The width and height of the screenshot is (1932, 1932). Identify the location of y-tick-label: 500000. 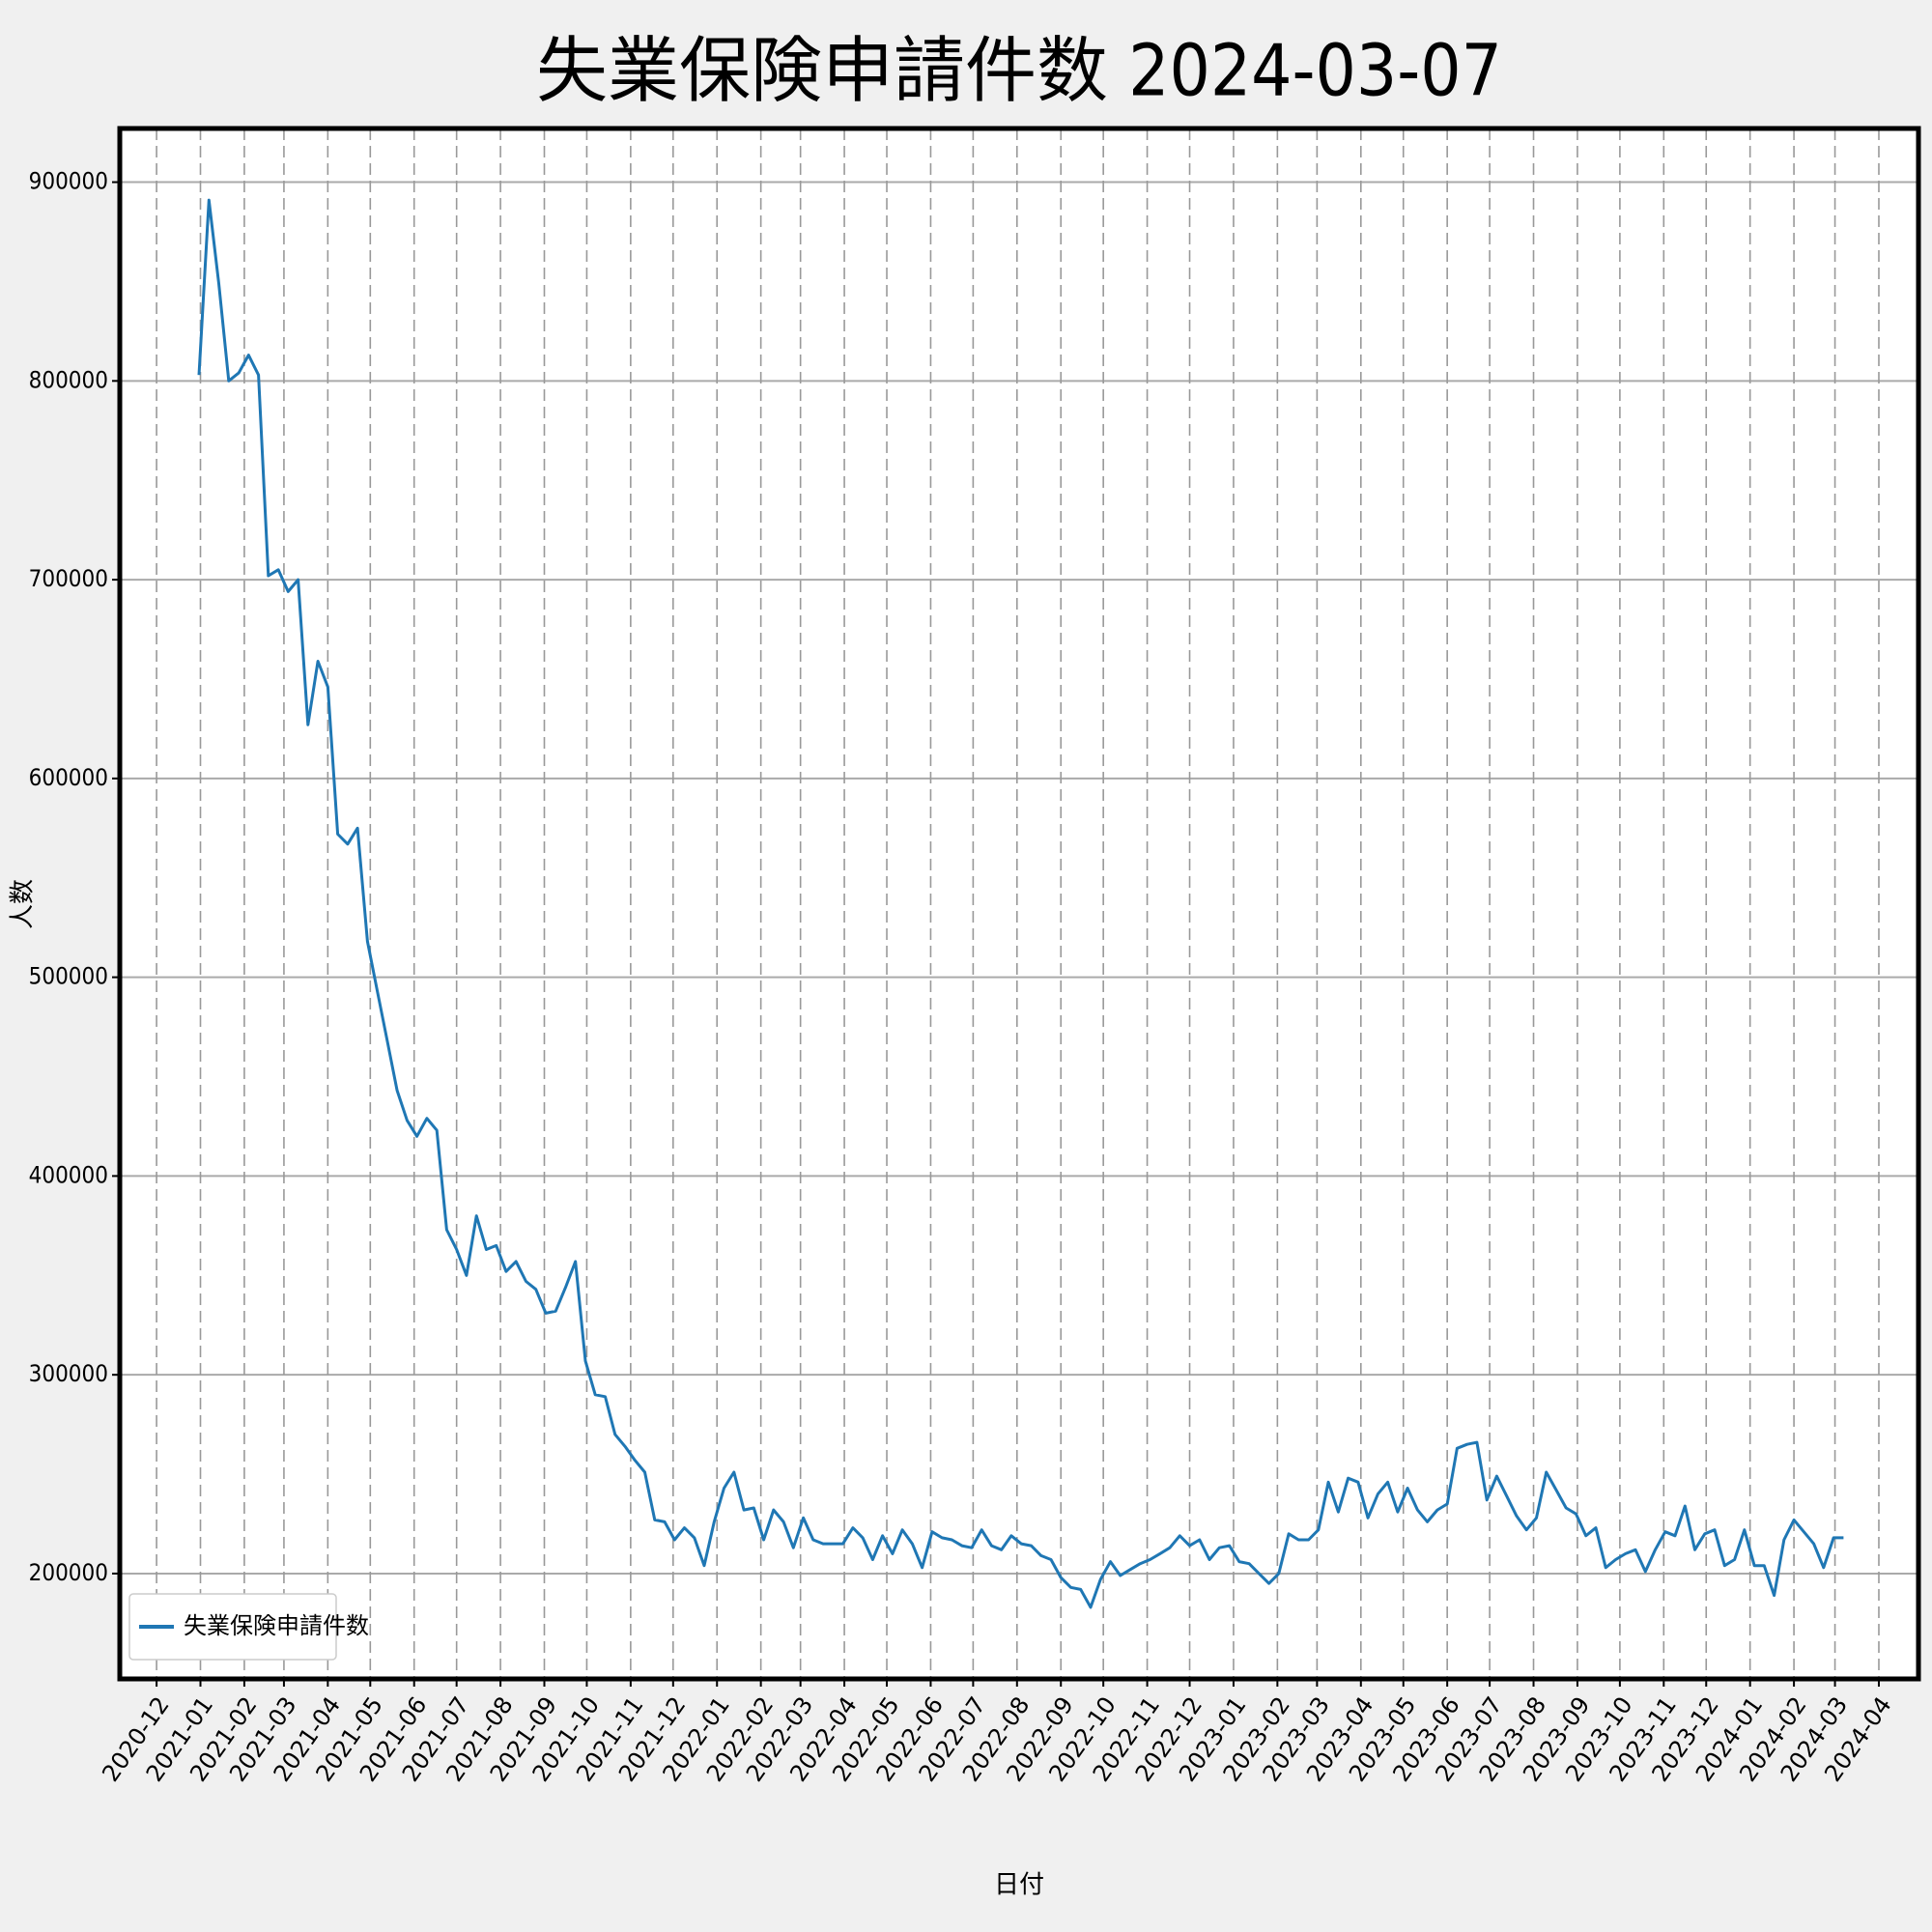
(68, 976).